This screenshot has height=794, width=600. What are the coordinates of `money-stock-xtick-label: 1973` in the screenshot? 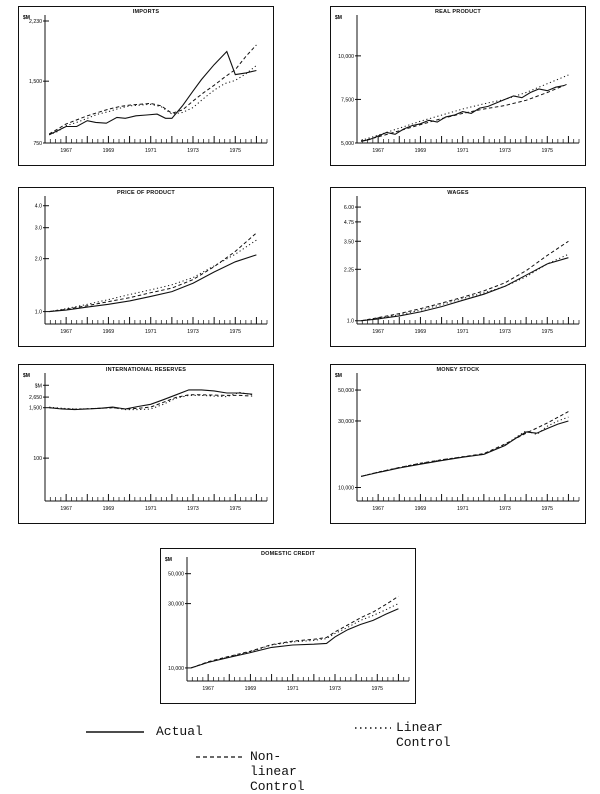 It's located at (505, 509).